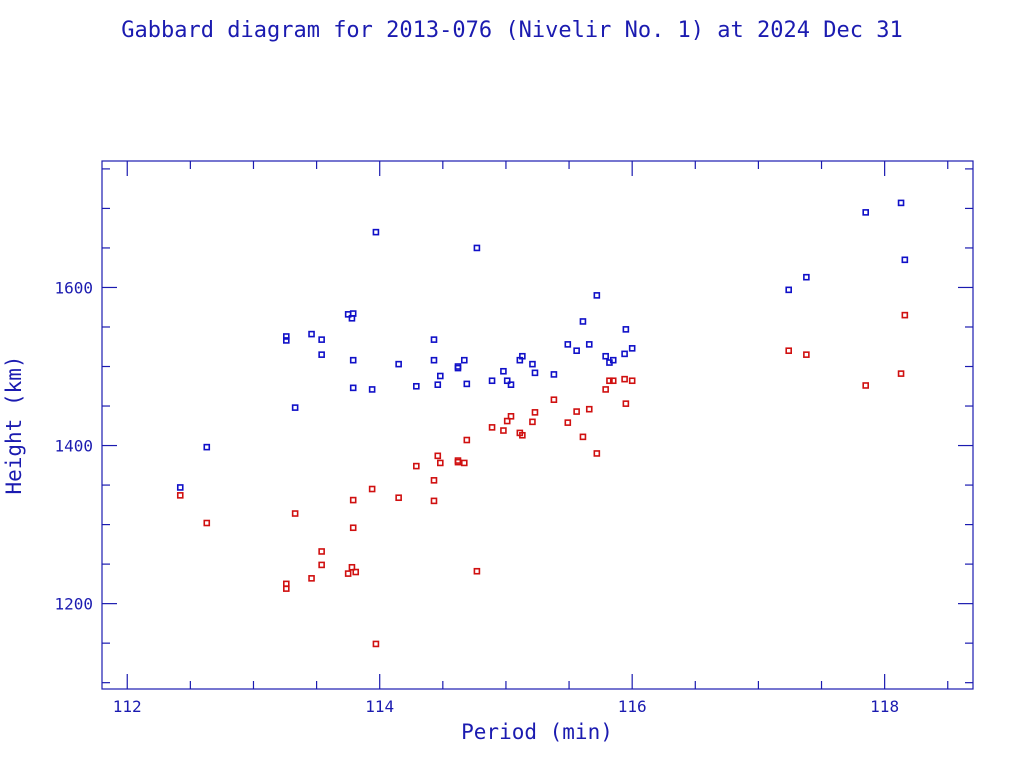  I want to click on y-tick-label: 1400, so click(73, 446).